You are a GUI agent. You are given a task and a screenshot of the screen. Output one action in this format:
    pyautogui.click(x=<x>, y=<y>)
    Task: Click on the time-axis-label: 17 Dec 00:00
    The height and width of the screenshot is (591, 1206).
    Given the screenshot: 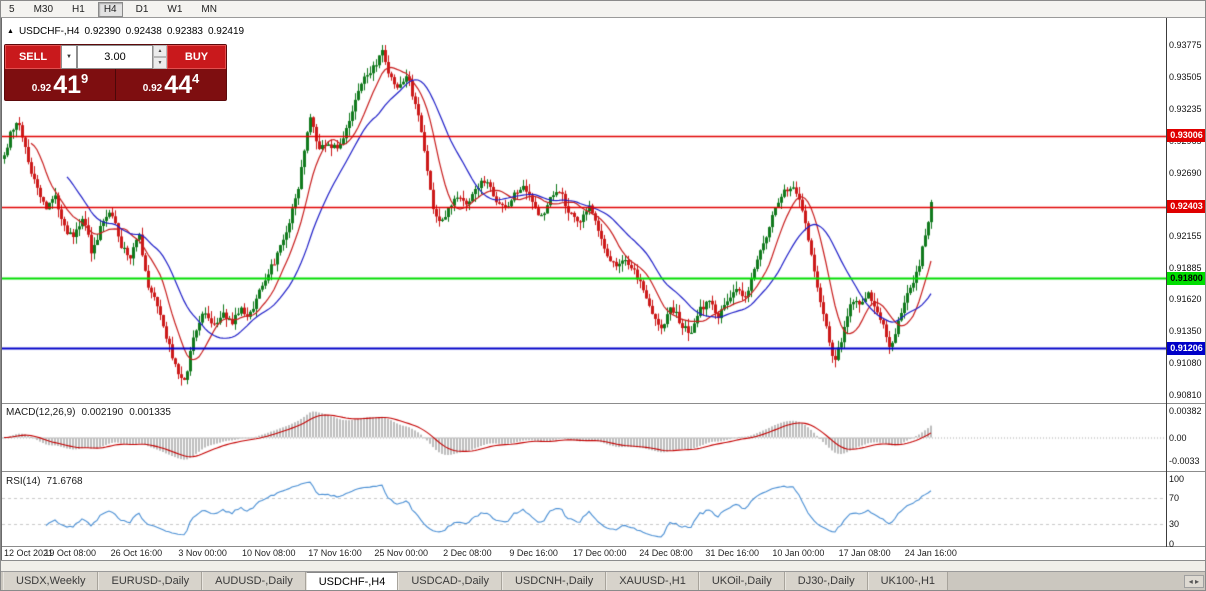 What is the action you would take?
    pyautogui.click(x=600, y=553)
    